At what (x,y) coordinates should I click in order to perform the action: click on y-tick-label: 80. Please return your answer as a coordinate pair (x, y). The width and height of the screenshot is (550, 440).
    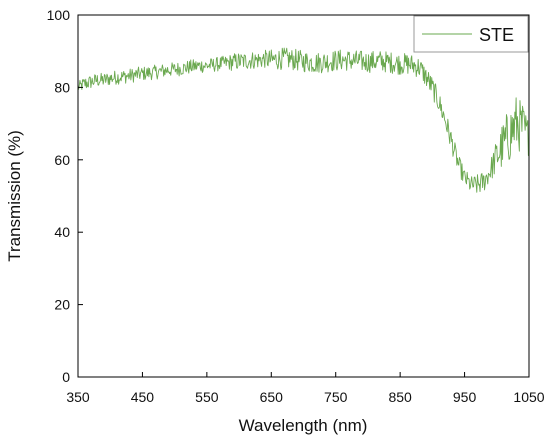
    Looking at the image, I should click on (62, 87).